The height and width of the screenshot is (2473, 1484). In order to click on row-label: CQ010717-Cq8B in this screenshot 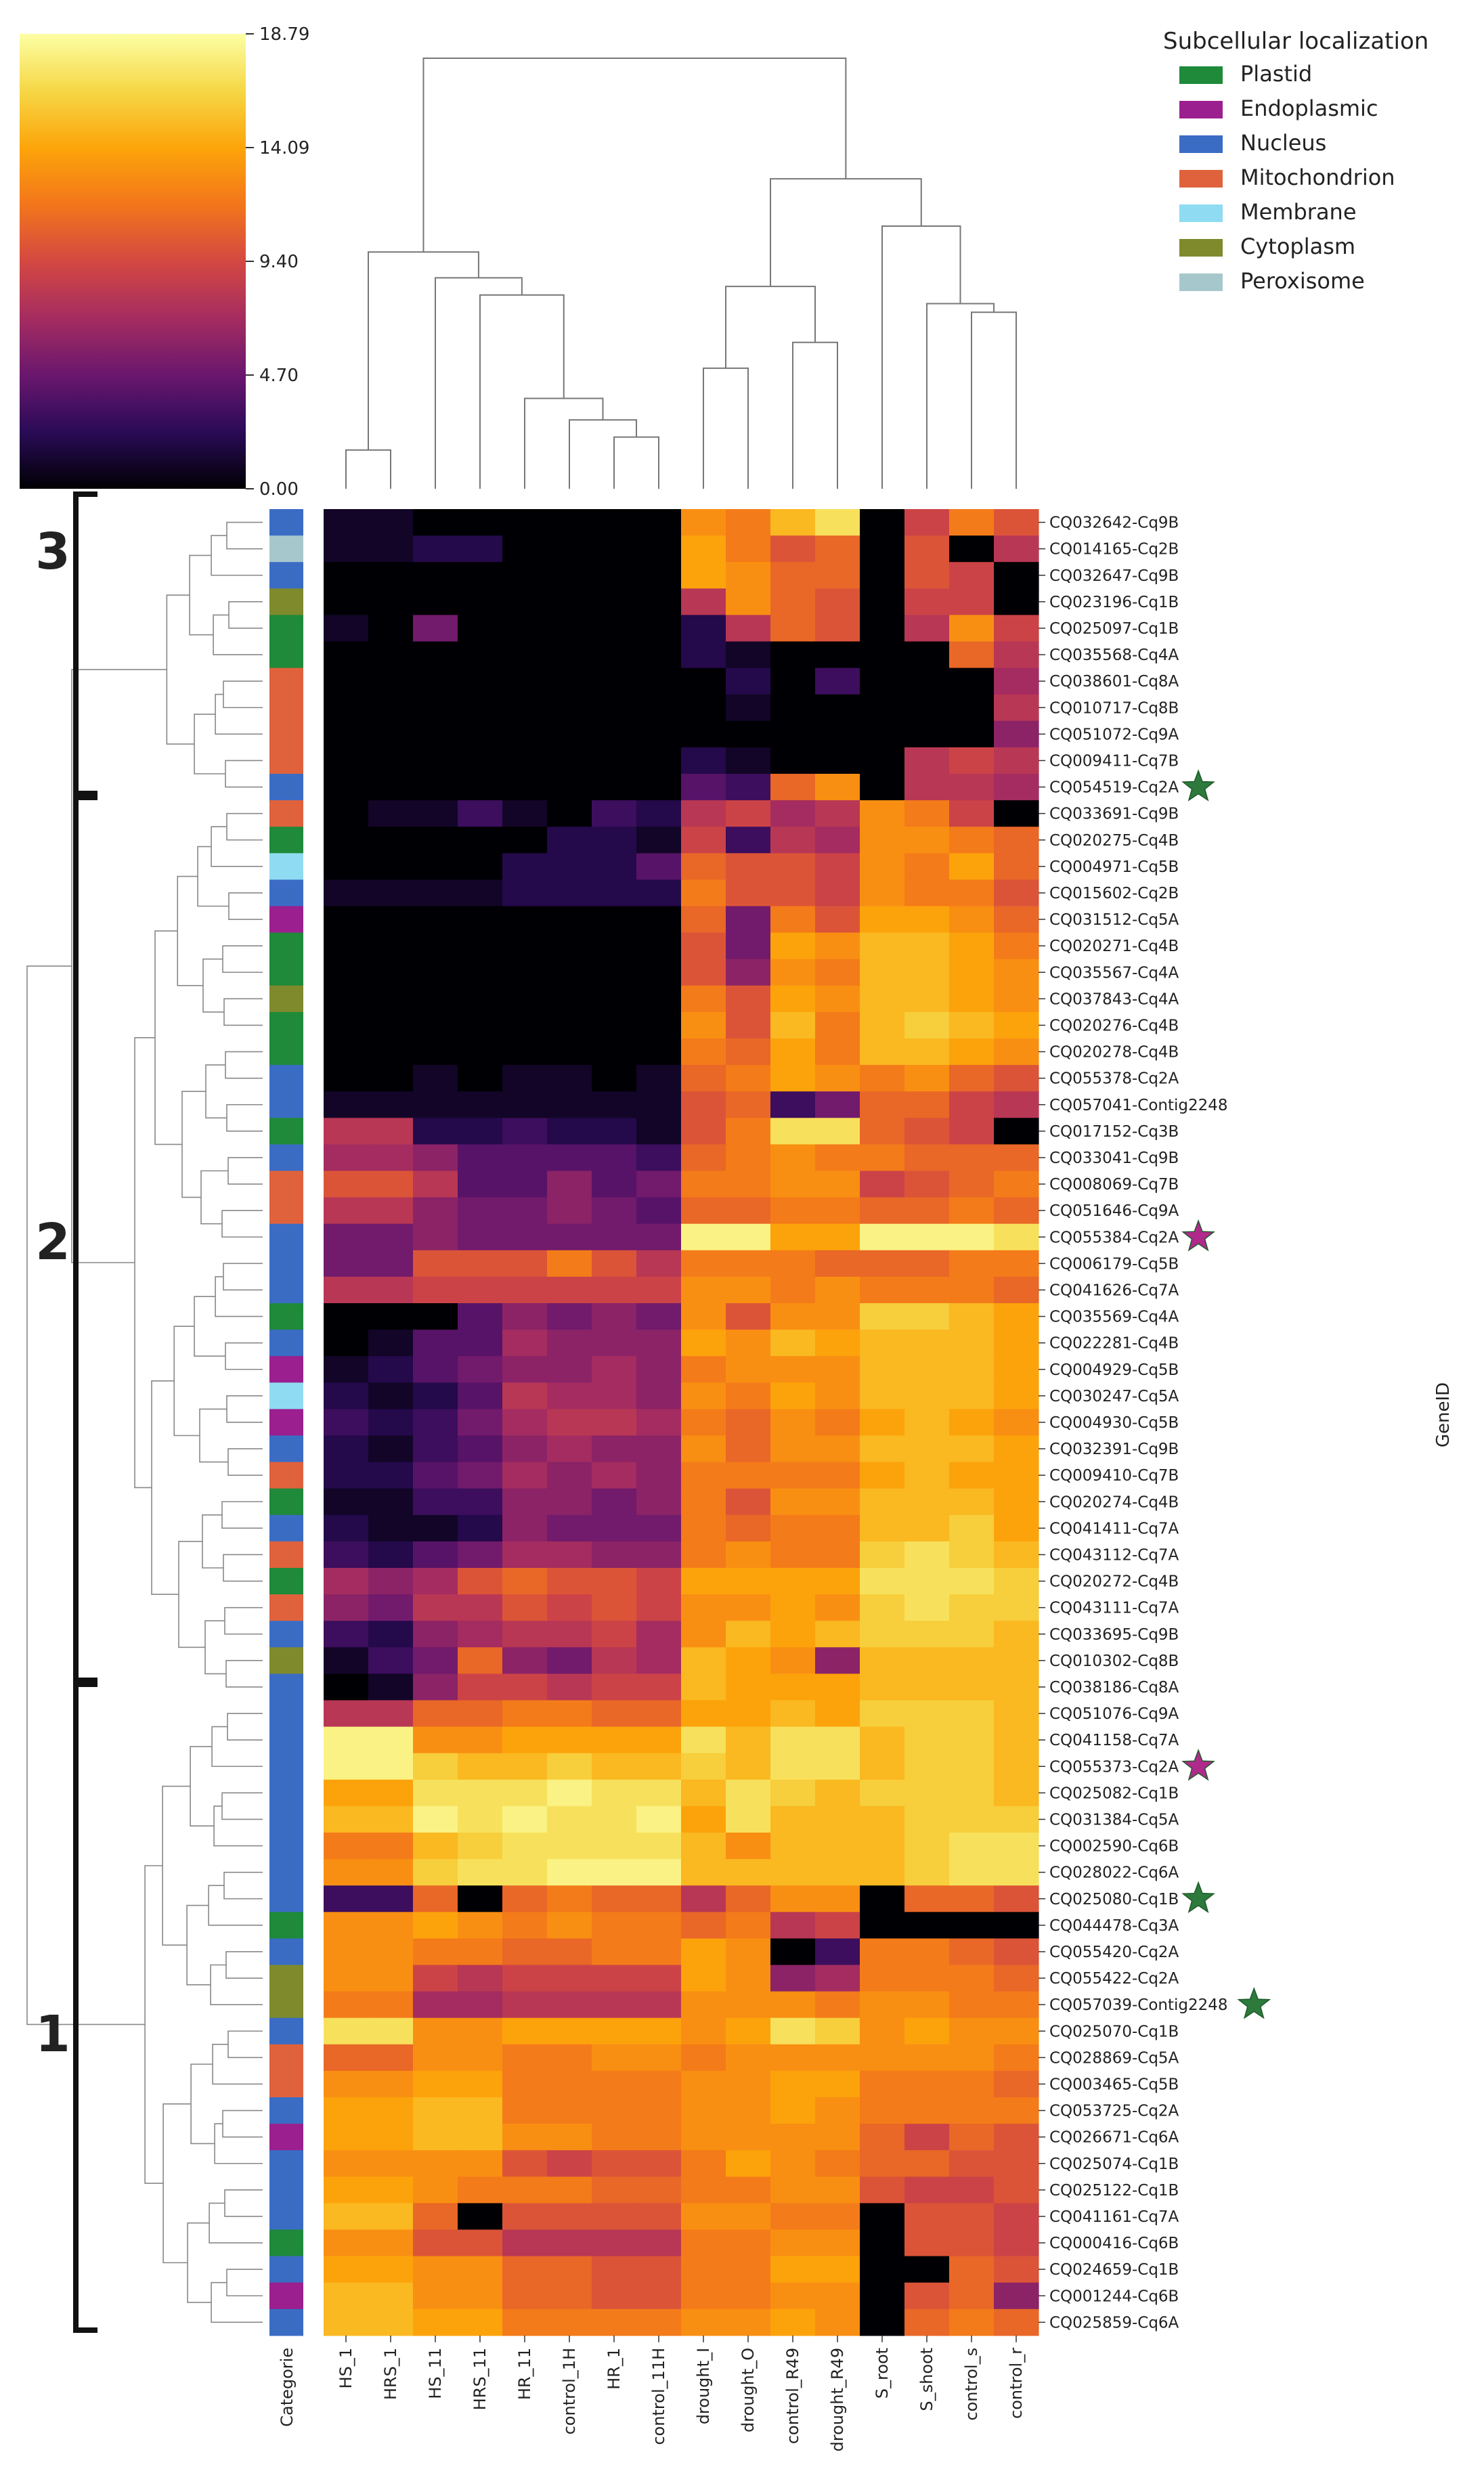, I will do `click(1114, 708)`.